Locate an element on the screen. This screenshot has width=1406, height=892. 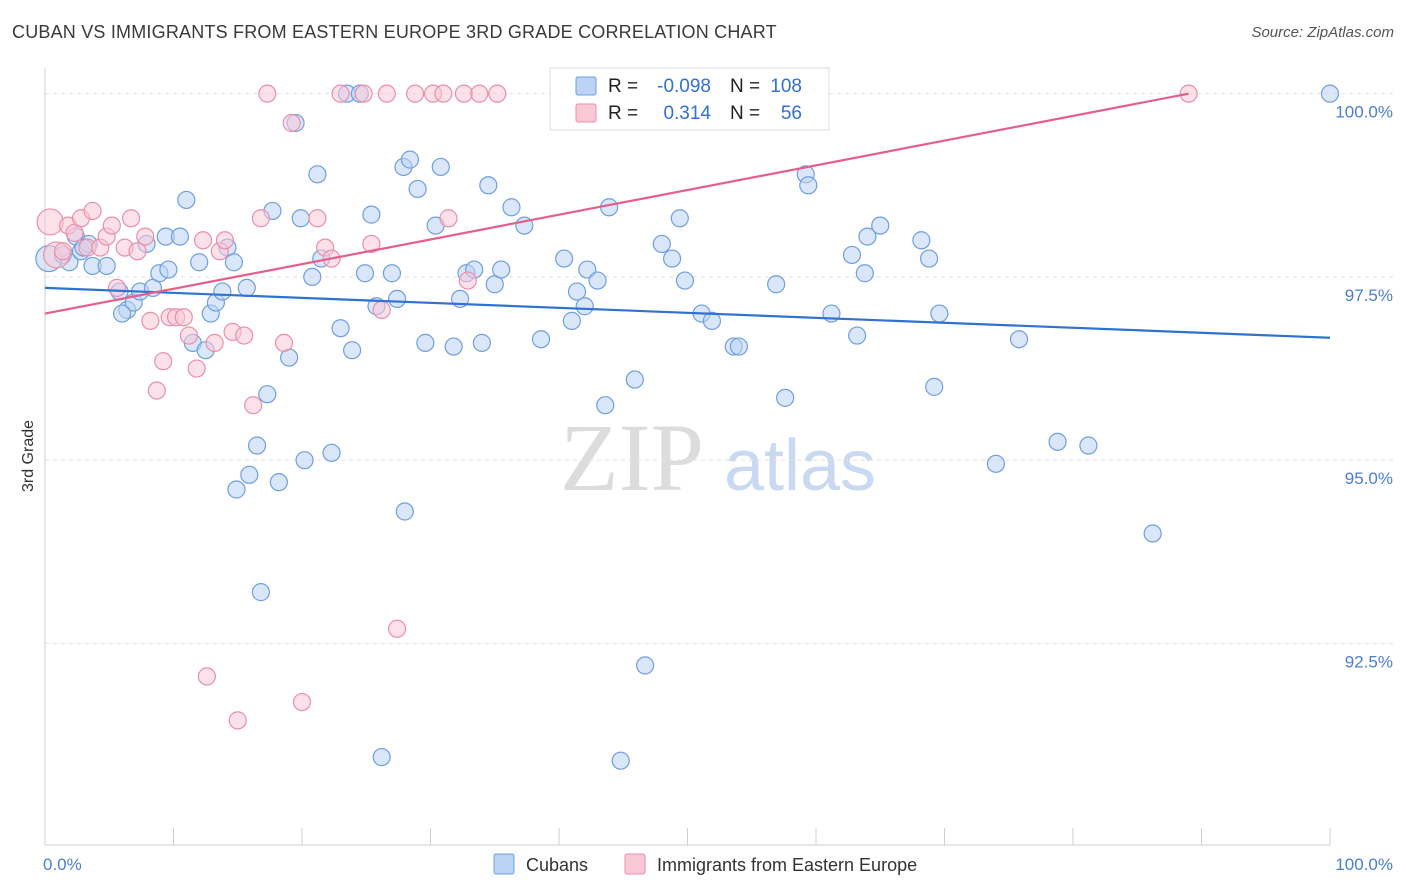
legend-label-cubans: Cubans is located at coordinates (557, 865).